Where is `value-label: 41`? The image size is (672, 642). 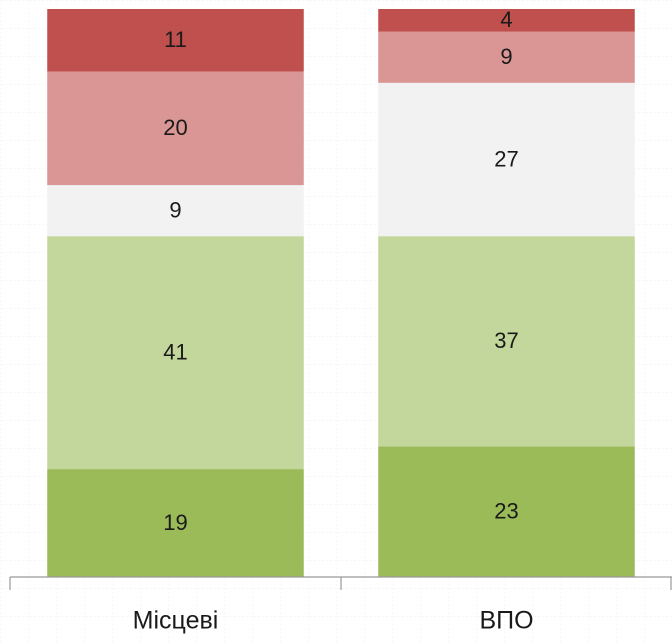
value-label: 41 is located at coordinates (175, 351).